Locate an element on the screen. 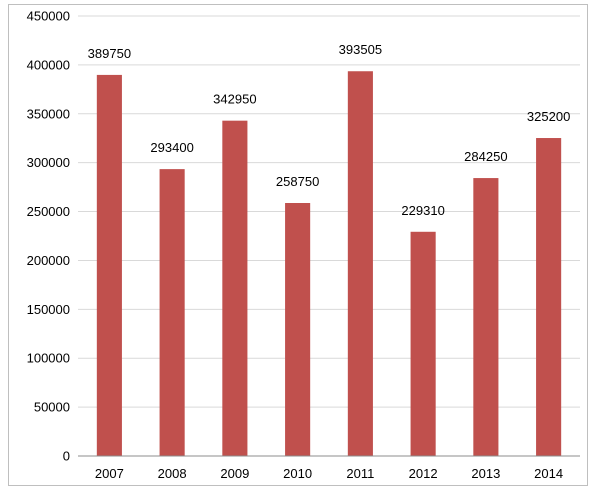 This screenshot has width=593, height=495. bar-2009 is located at coordinates (235, 288).